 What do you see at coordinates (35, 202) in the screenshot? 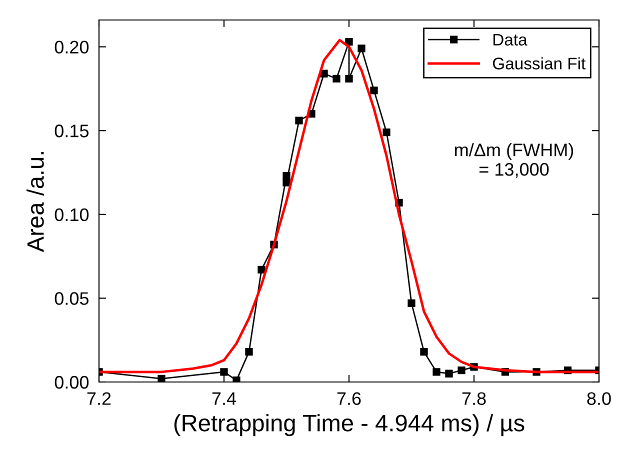
I see `y-axis-title: Area /a.u.` at bounding box center [35, 202].